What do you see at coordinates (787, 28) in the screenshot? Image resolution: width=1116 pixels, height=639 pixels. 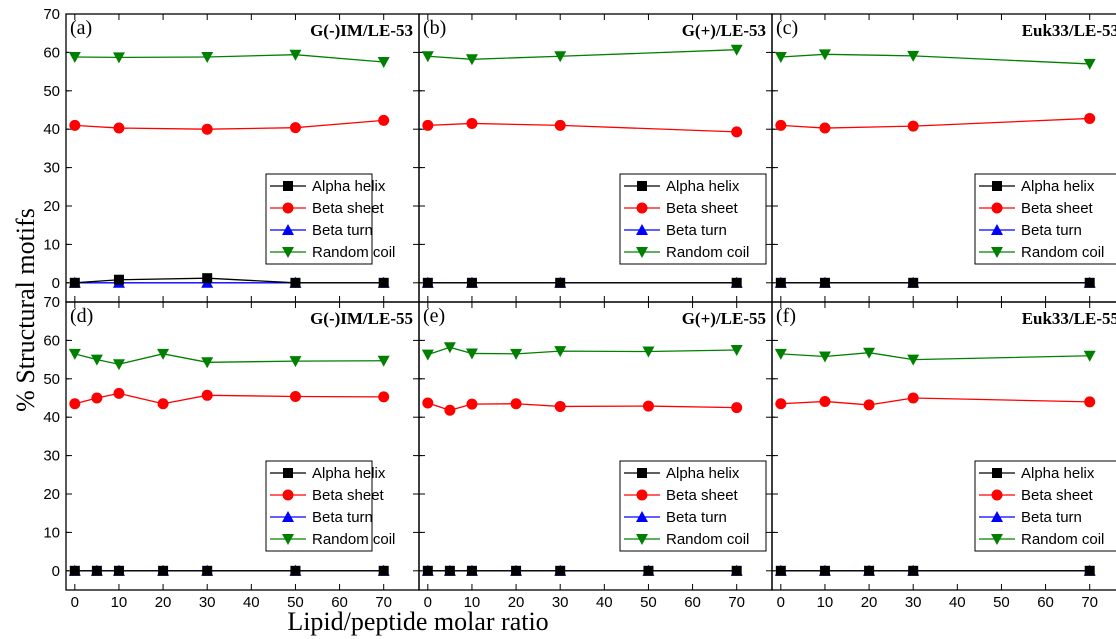 I see `panel-letter: (c)` at bounding box center [787, 28].